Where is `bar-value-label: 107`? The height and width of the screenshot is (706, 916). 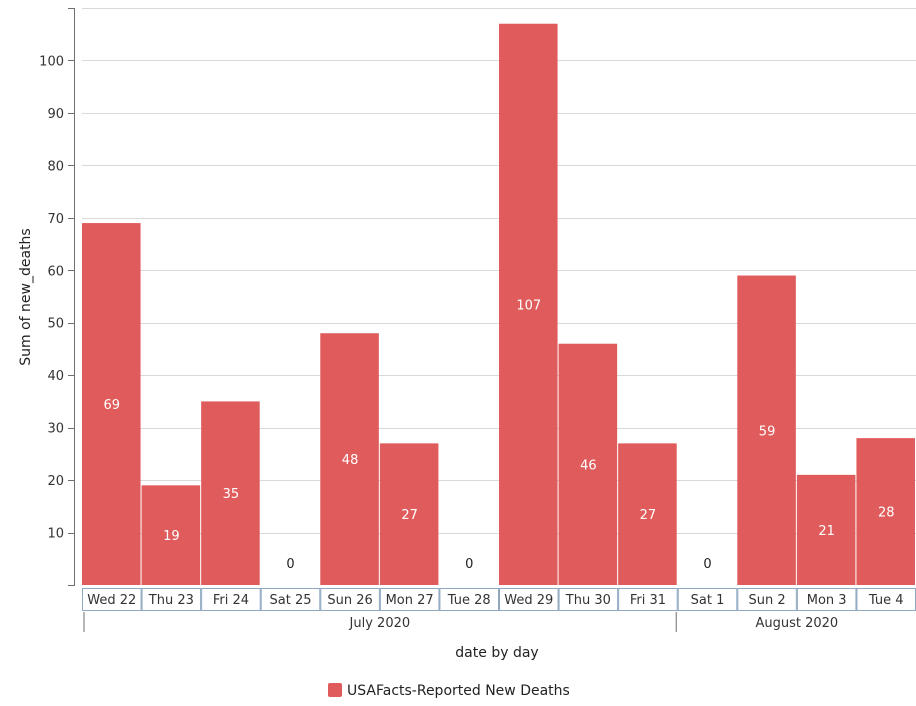
bar-value-label: 107 is located at coordinates (528, 305).